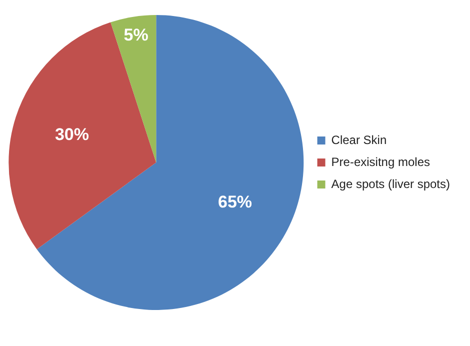  What do you see at coordinates (380, 161) in the screenshot?
I see `legend-label: Pre-exisitng moles` at bounding box center [380, 161].